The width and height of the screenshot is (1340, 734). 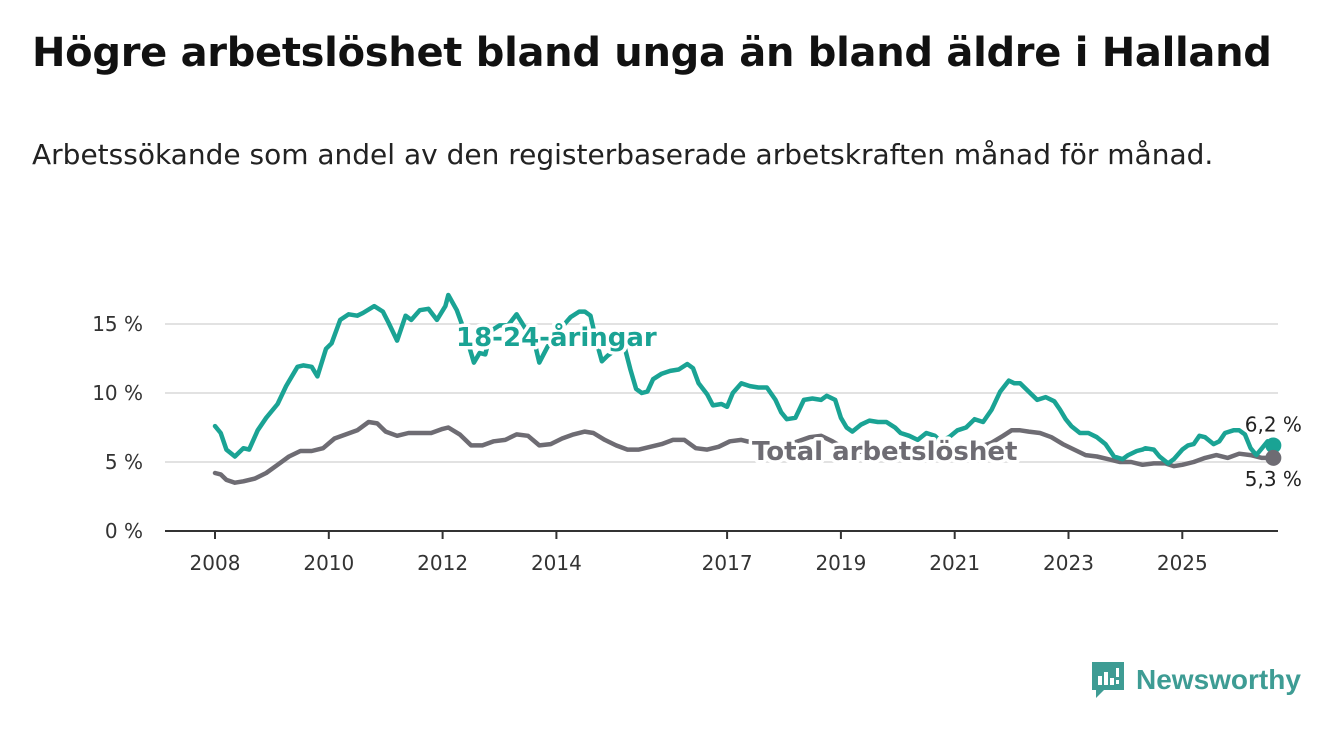 What do you see at coordinates (1108, 680) in the screenshot?
I see `bar-chart-icon` at bounding box center [1108, 680].